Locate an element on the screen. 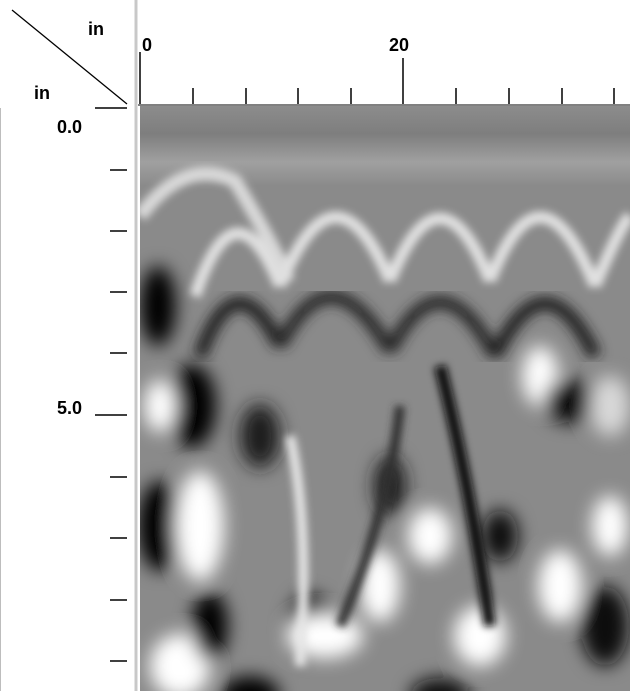  distance-ruler is located at coordinates (384, 55).